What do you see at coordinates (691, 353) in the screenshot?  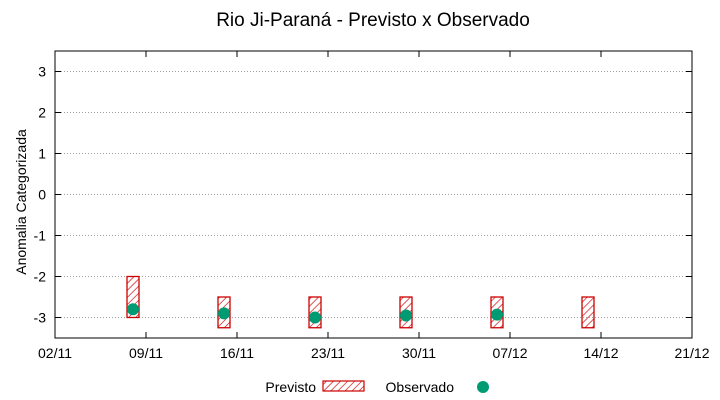 I see `x-tick-label: 21/12` at bounding box center [691, 353].